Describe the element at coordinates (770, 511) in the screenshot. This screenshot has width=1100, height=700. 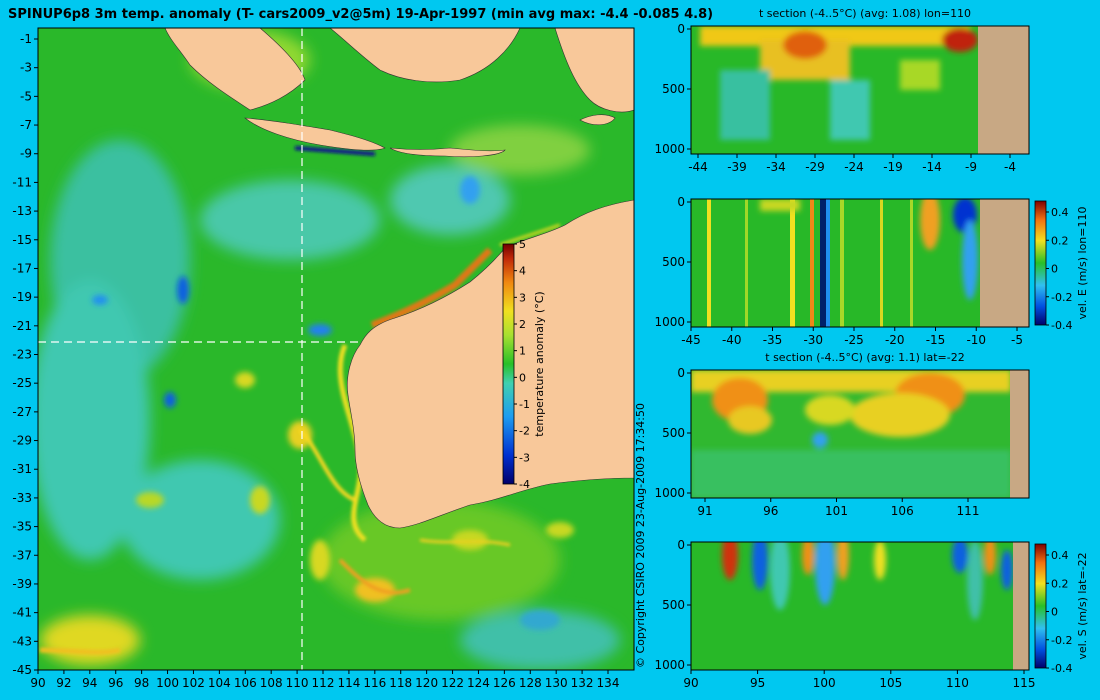
I see `p3-x-tick-label: 96` at that location.